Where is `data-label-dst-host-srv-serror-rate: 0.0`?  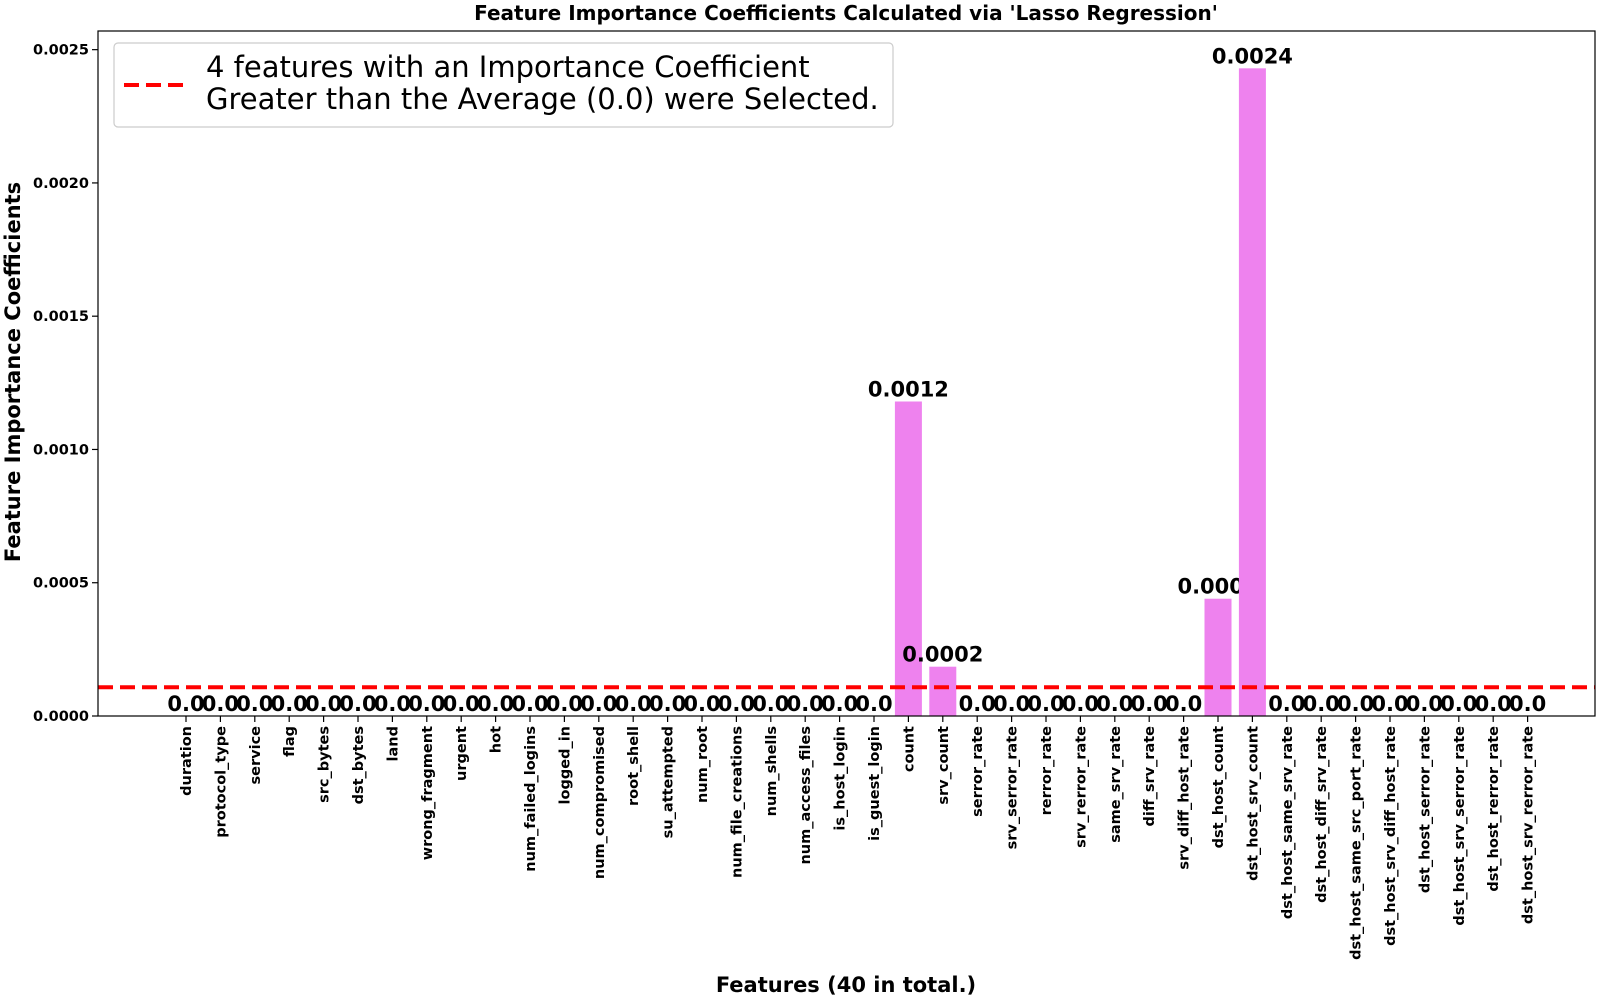 data-label-dst-host-srv-serror-rate: 0.0 is located at coordinates (1458, 704).